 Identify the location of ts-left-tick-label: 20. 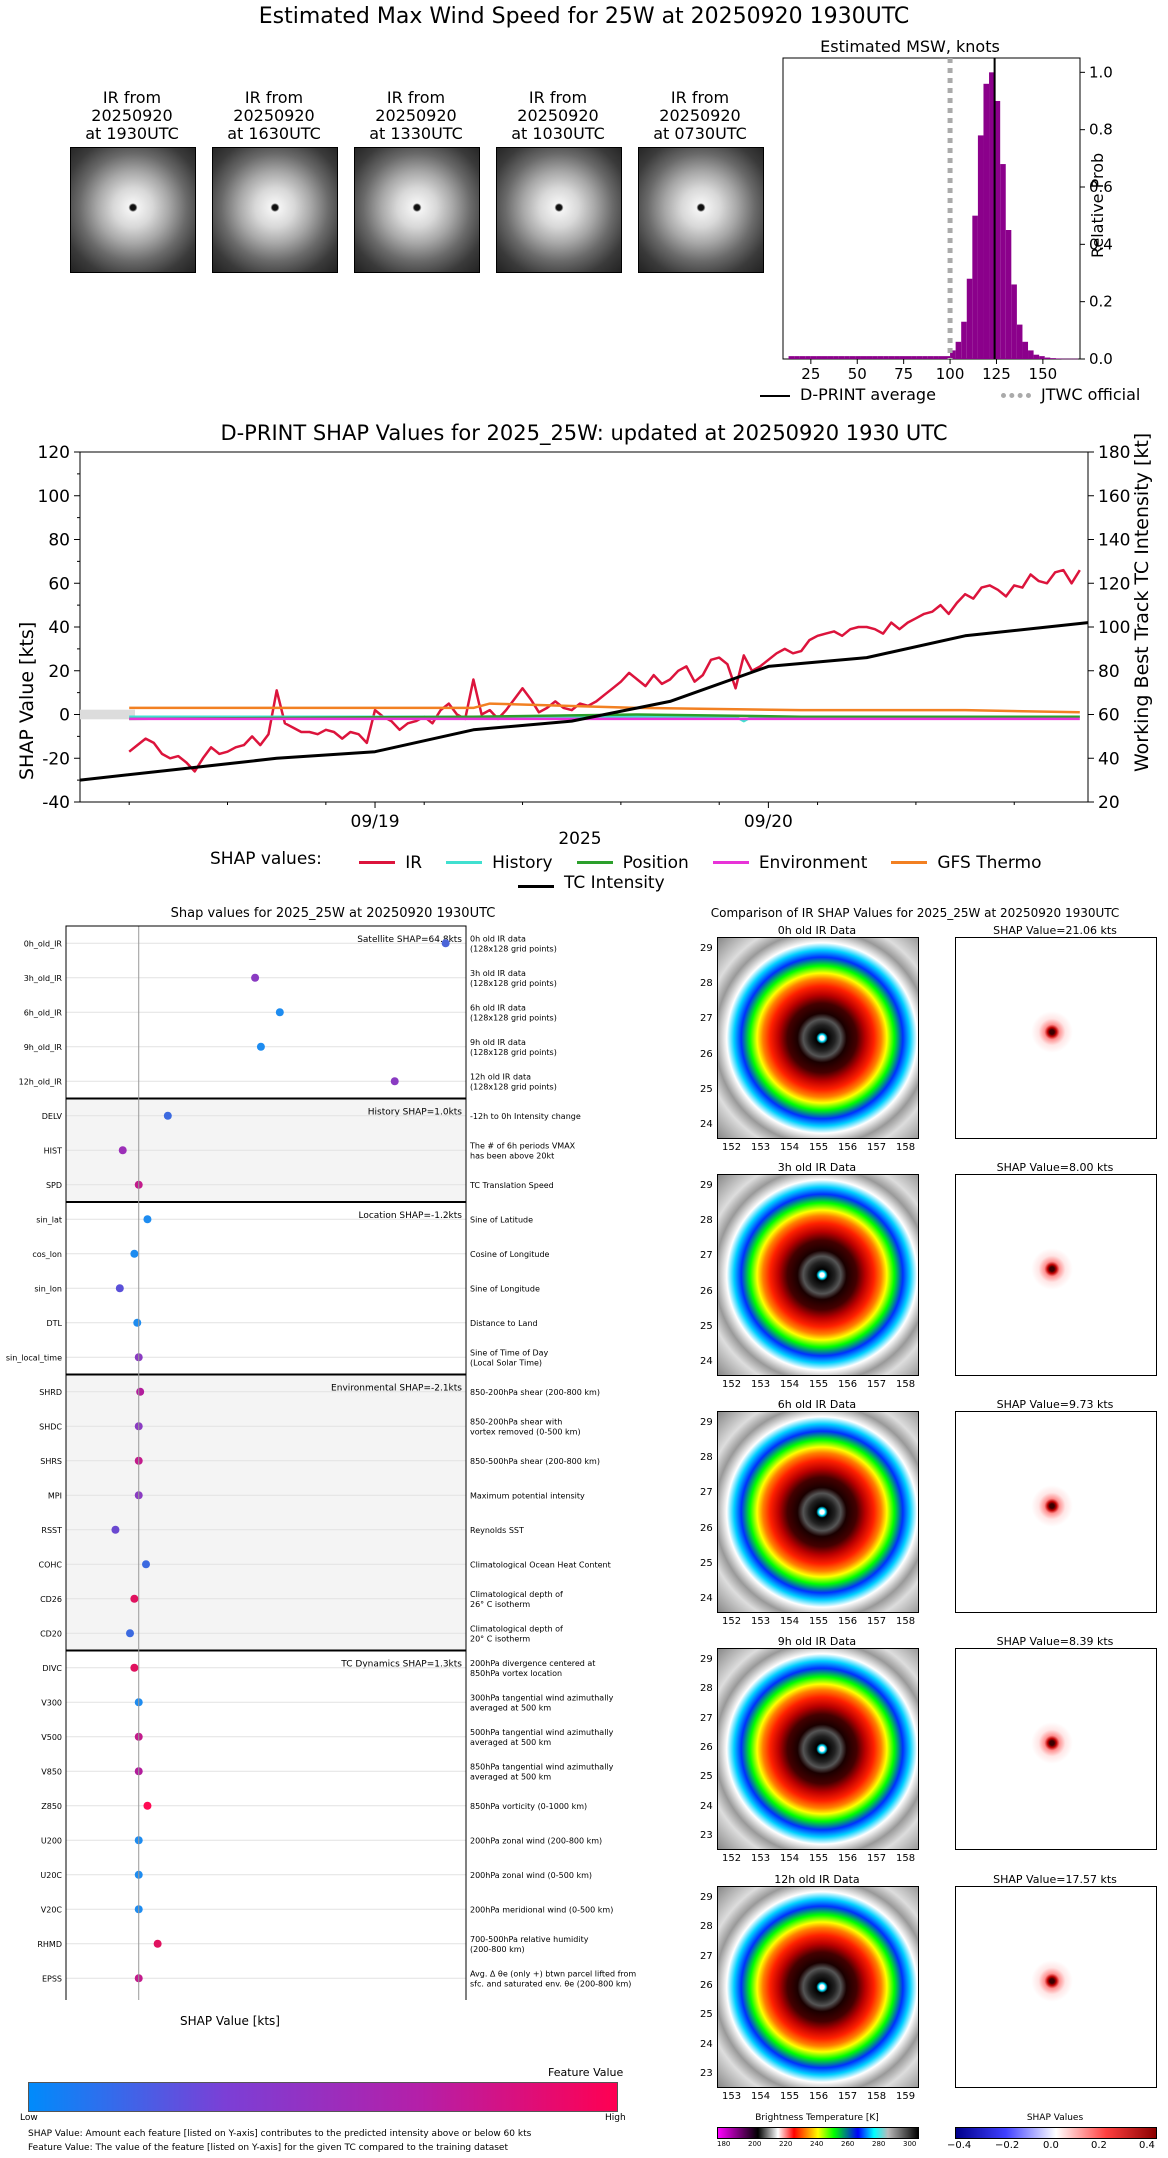
(59, 672).